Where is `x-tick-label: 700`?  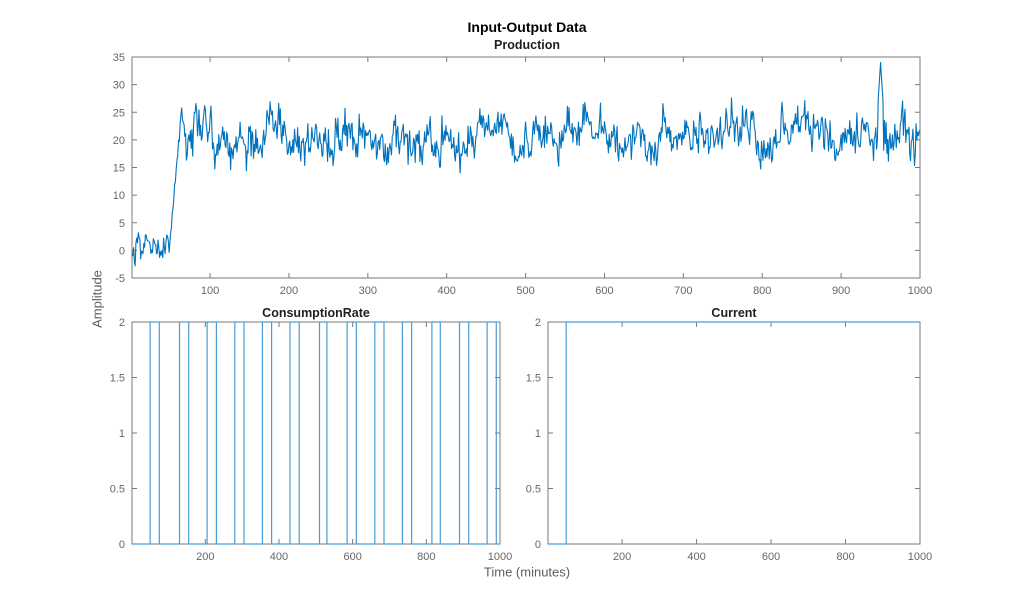
x-tick-label: 700 is located at coordinates (683, 291).